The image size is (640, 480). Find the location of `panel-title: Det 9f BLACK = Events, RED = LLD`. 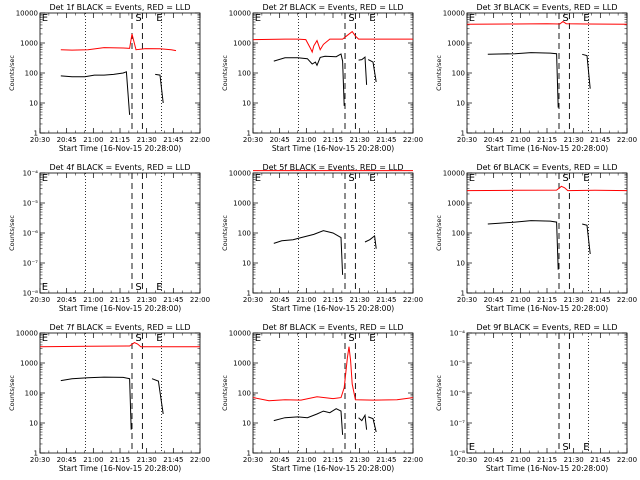

panel-title: Det 9f BLACK = Events, RED = LLD is located at coordinates (546, 327).